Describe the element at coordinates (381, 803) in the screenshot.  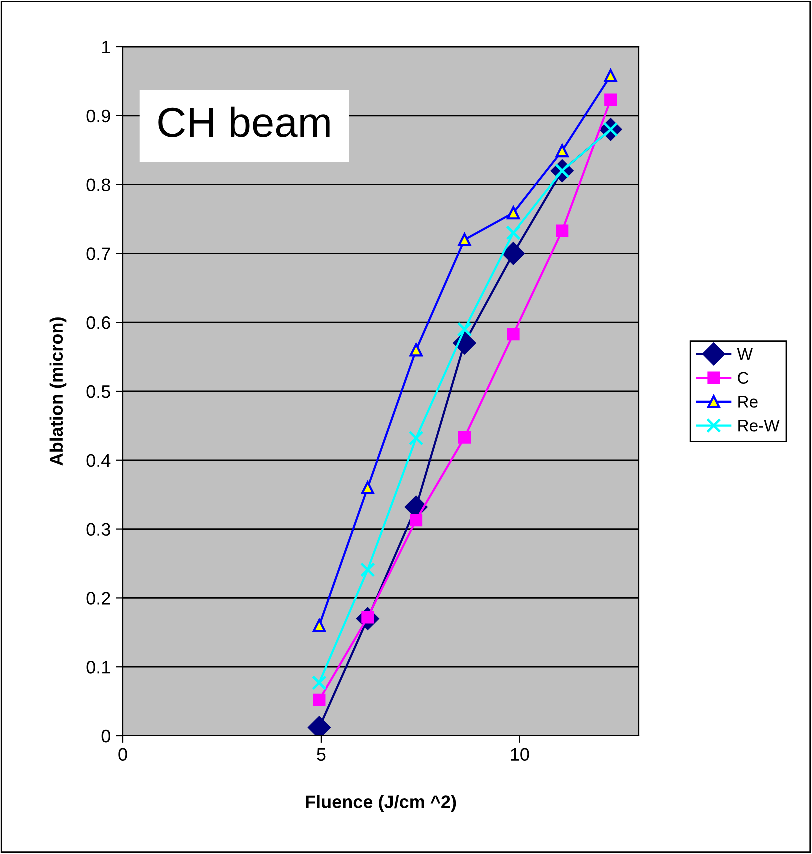
I see `x-axis-title: Fluence (J/cm ^2)` at that location.